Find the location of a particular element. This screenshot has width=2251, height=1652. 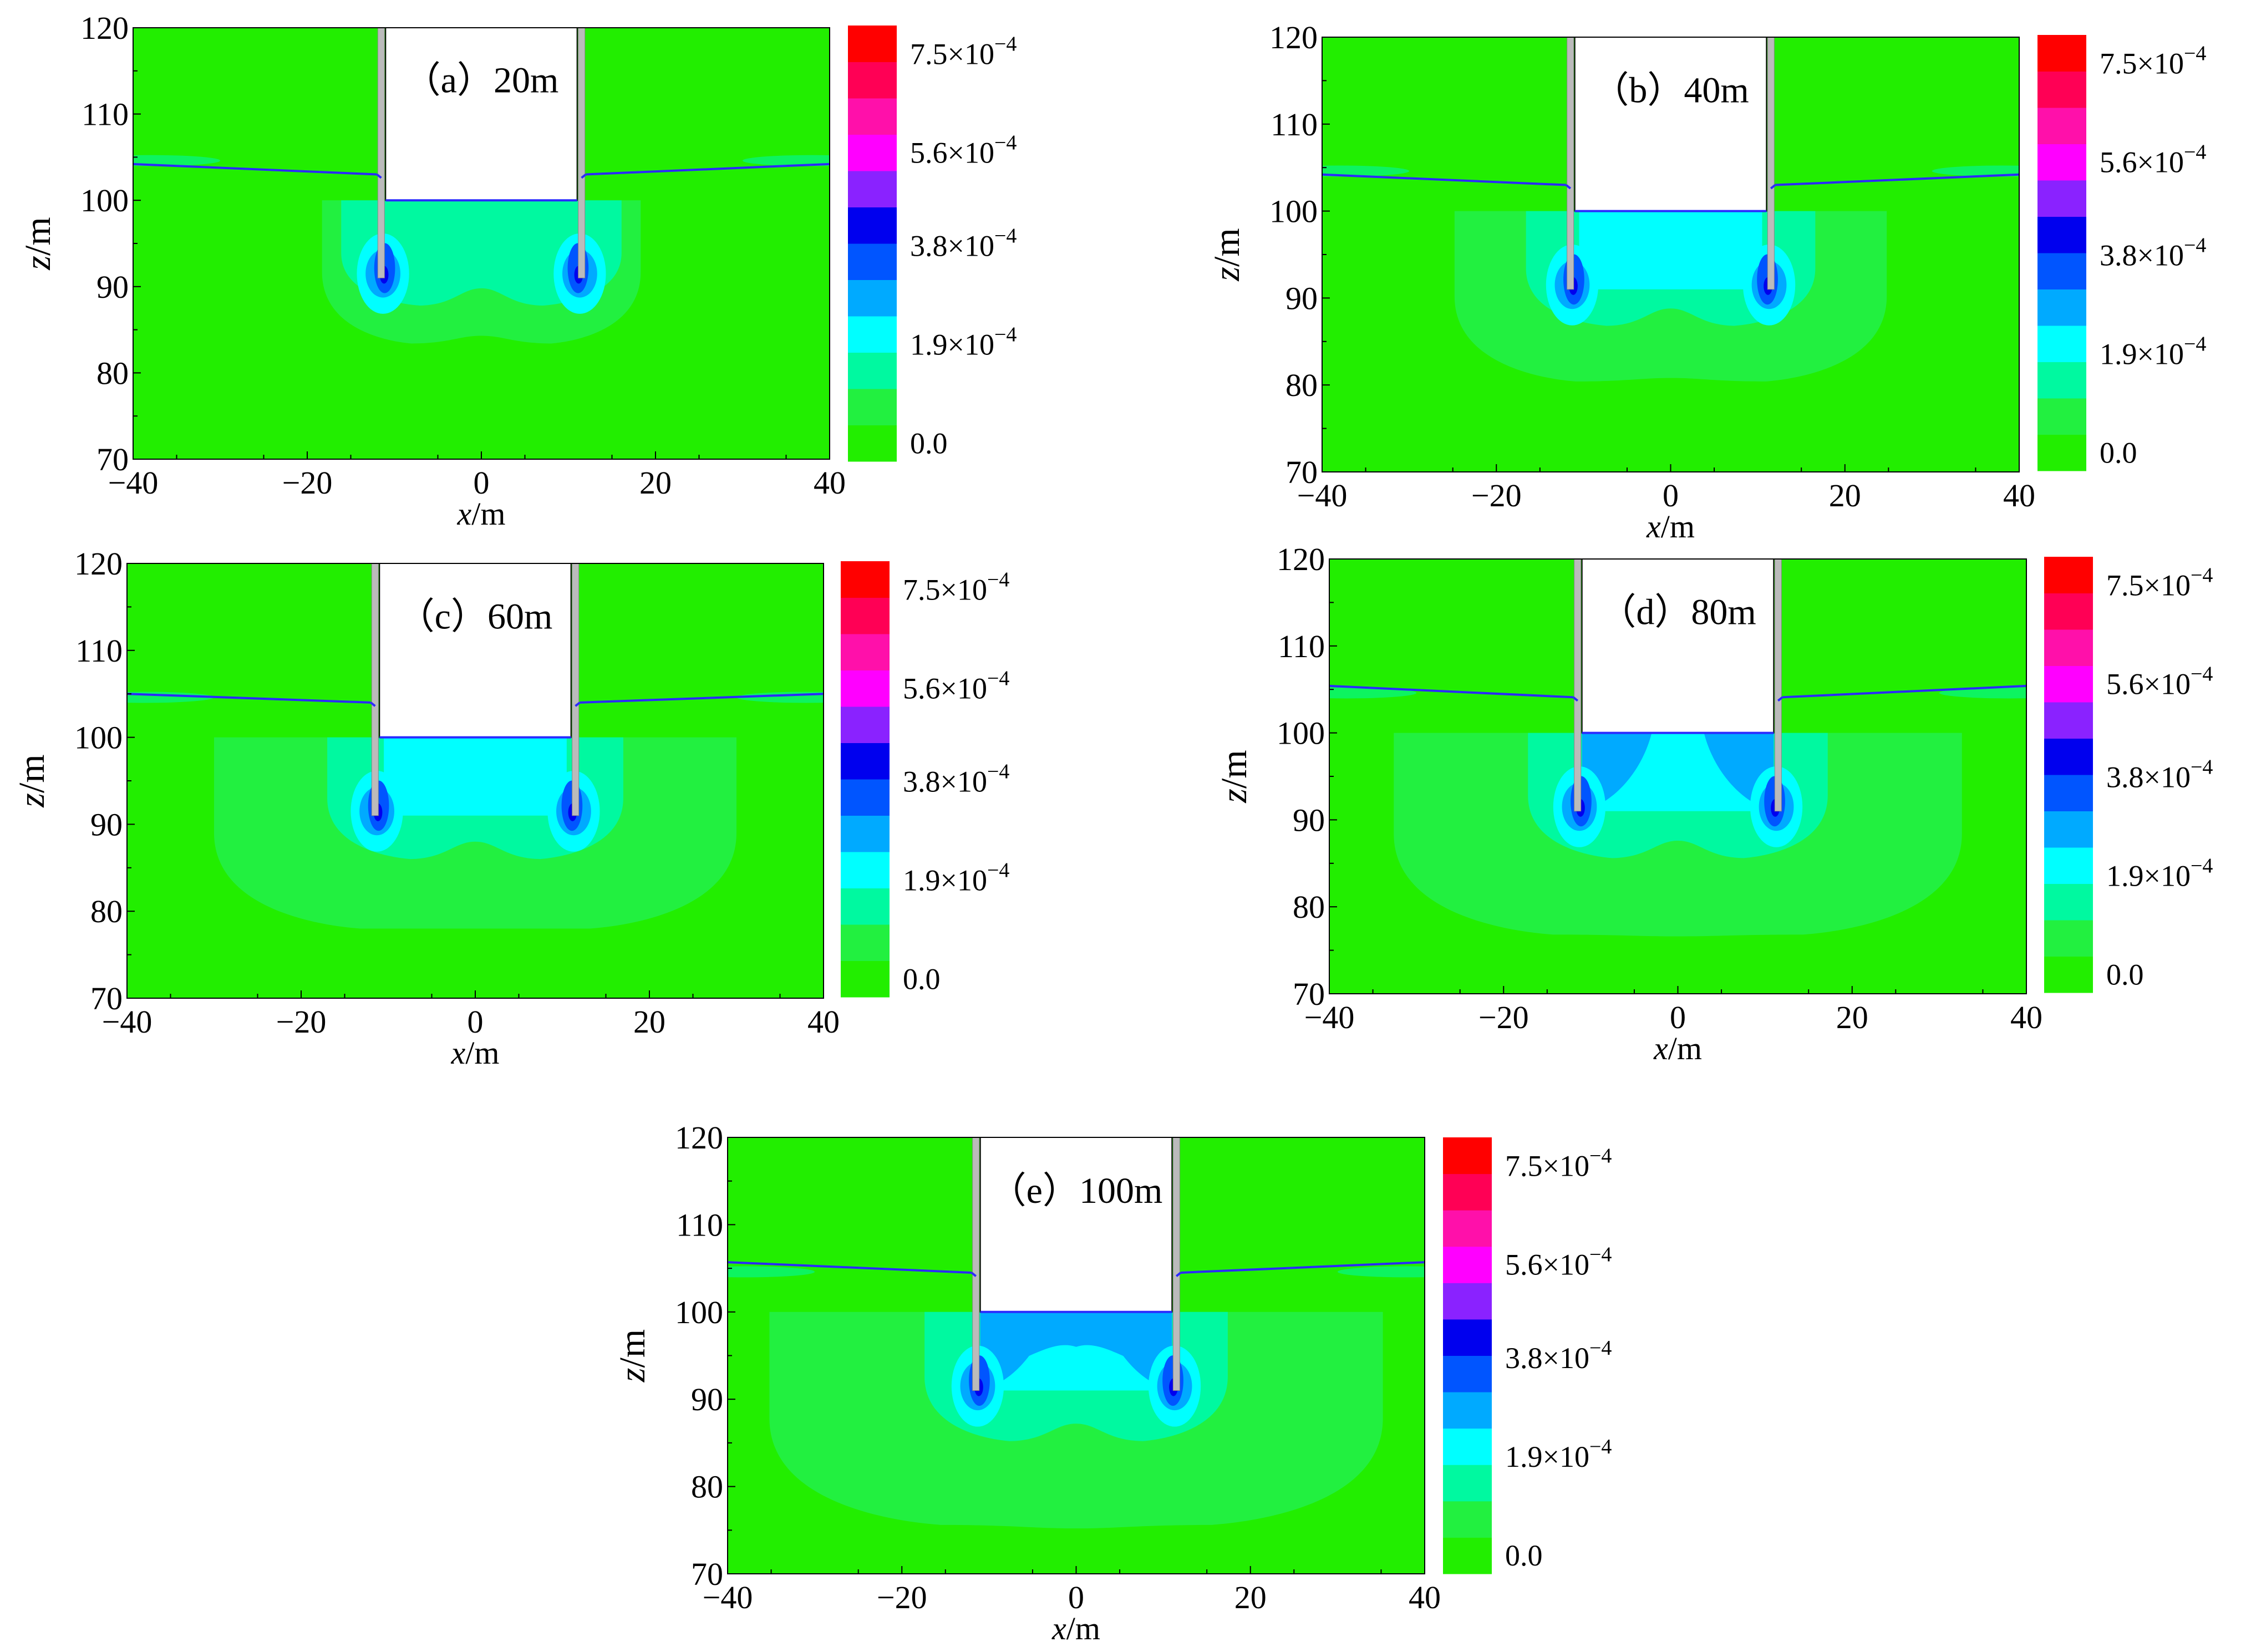

x-axis-label: x/m is located at coordinates (481, 514).